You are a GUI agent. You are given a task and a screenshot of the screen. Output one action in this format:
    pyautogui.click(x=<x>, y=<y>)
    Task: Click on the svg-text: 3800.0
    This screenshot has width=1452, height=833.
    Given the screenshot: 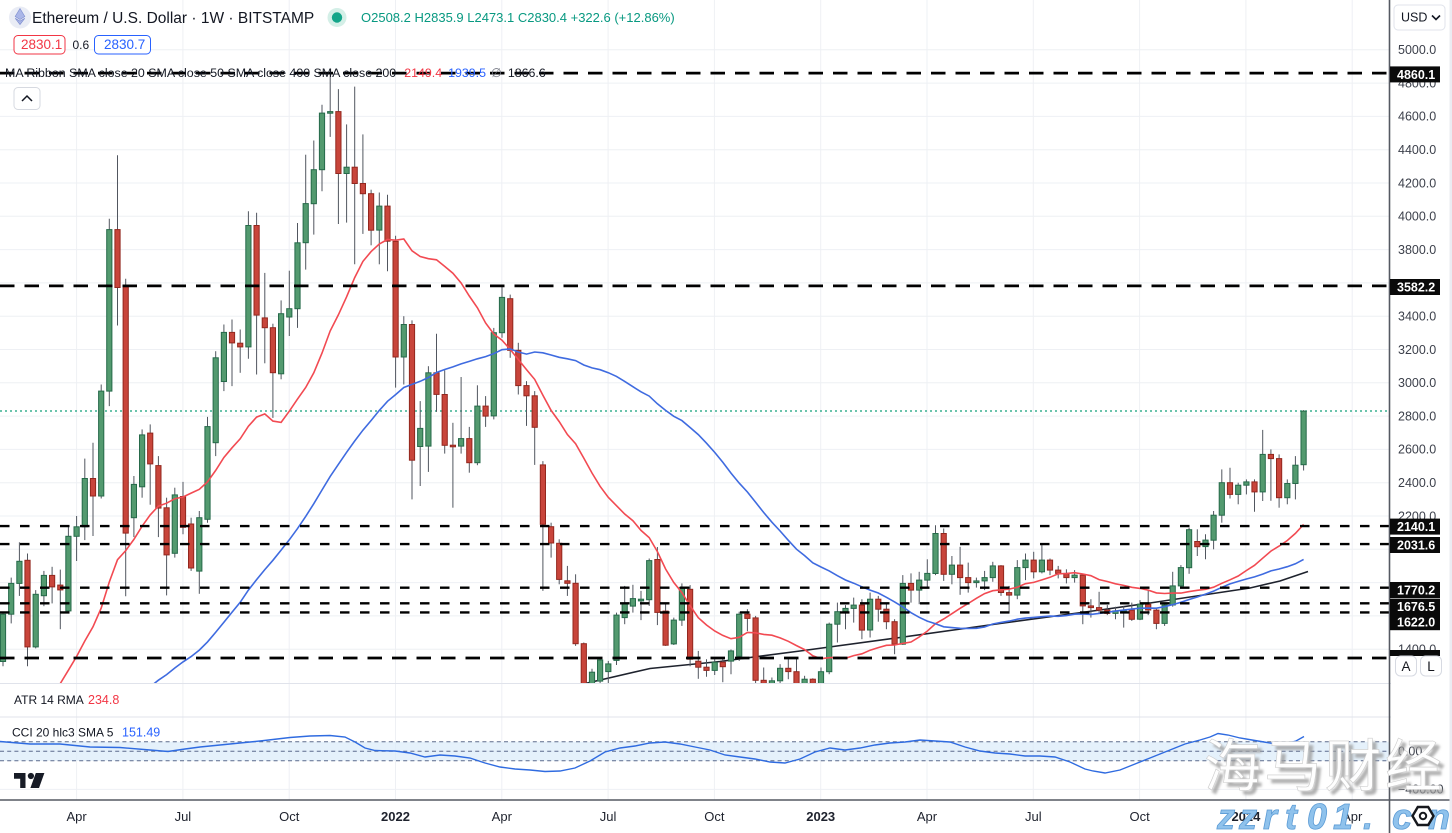 What is the action you would take?
    pyautogui.click(x=1417, y=250)
    